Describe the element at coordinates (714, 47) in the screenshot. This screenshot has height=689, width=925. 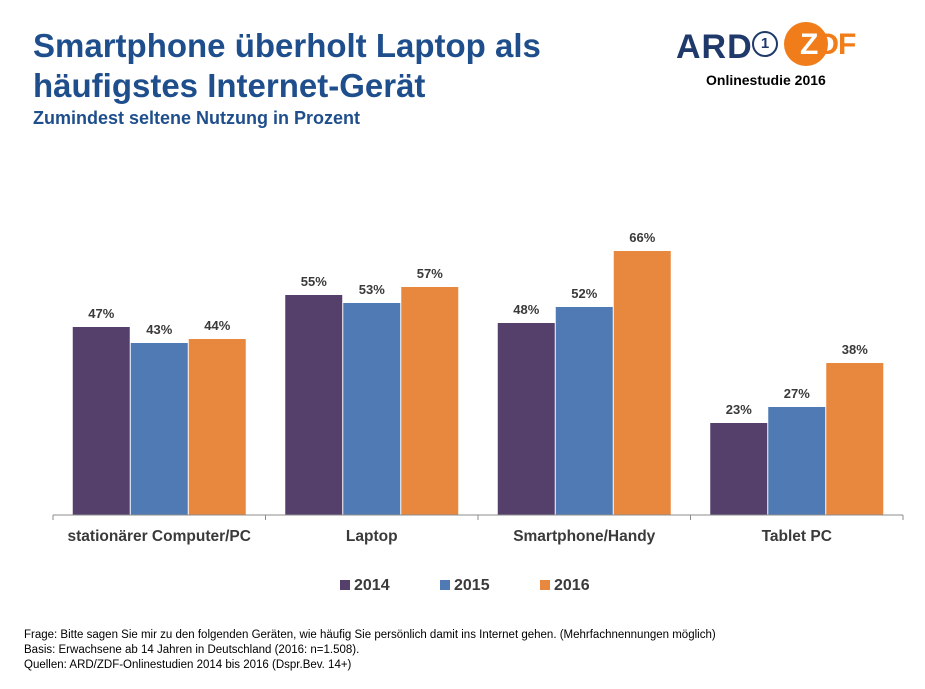
I see `ard-logo-text: ARD` at that location.